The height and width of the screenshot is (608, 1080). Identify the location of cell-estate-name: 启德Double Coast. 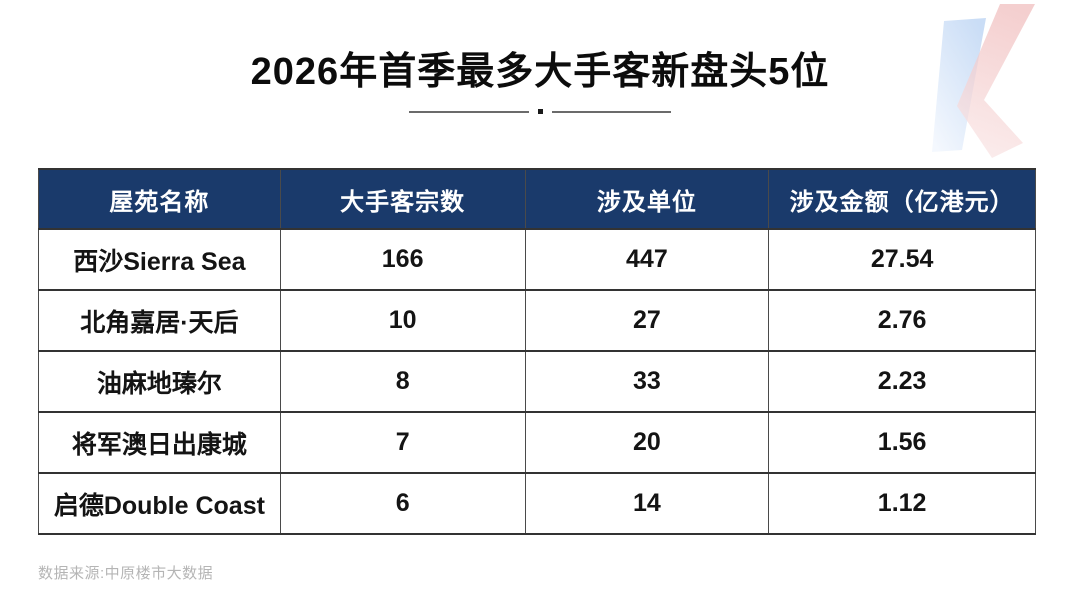
(159, 503).